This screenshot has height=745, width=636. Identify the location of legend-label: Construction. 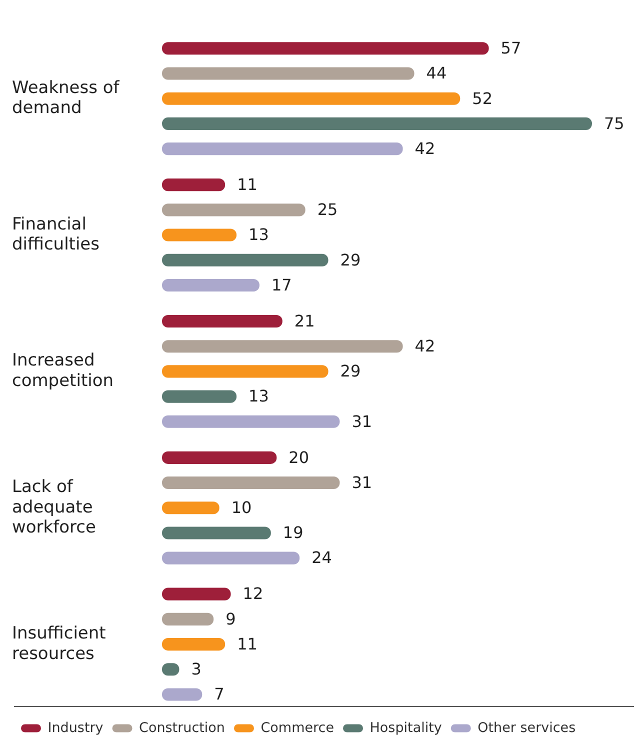
(182, 728).